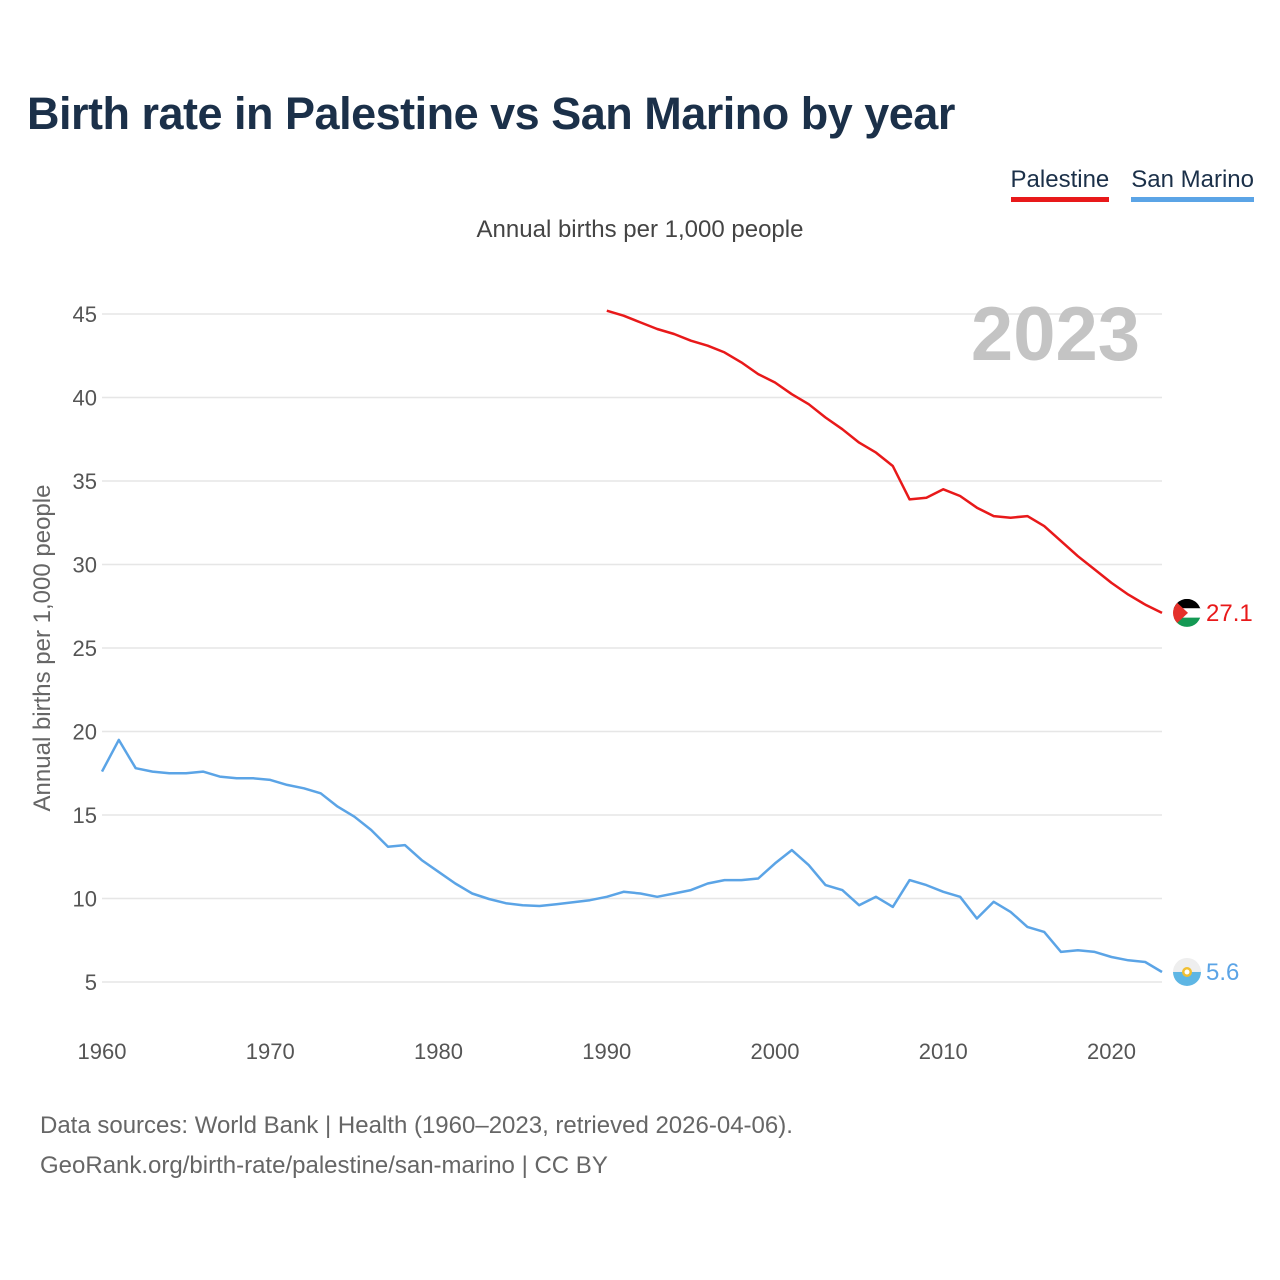 The image size is (1280, 1280). What do you see at coordinates (606, 1051) in the screenshot?
I see `x-tick-label: 1990` at bounding box center [606, 1051].